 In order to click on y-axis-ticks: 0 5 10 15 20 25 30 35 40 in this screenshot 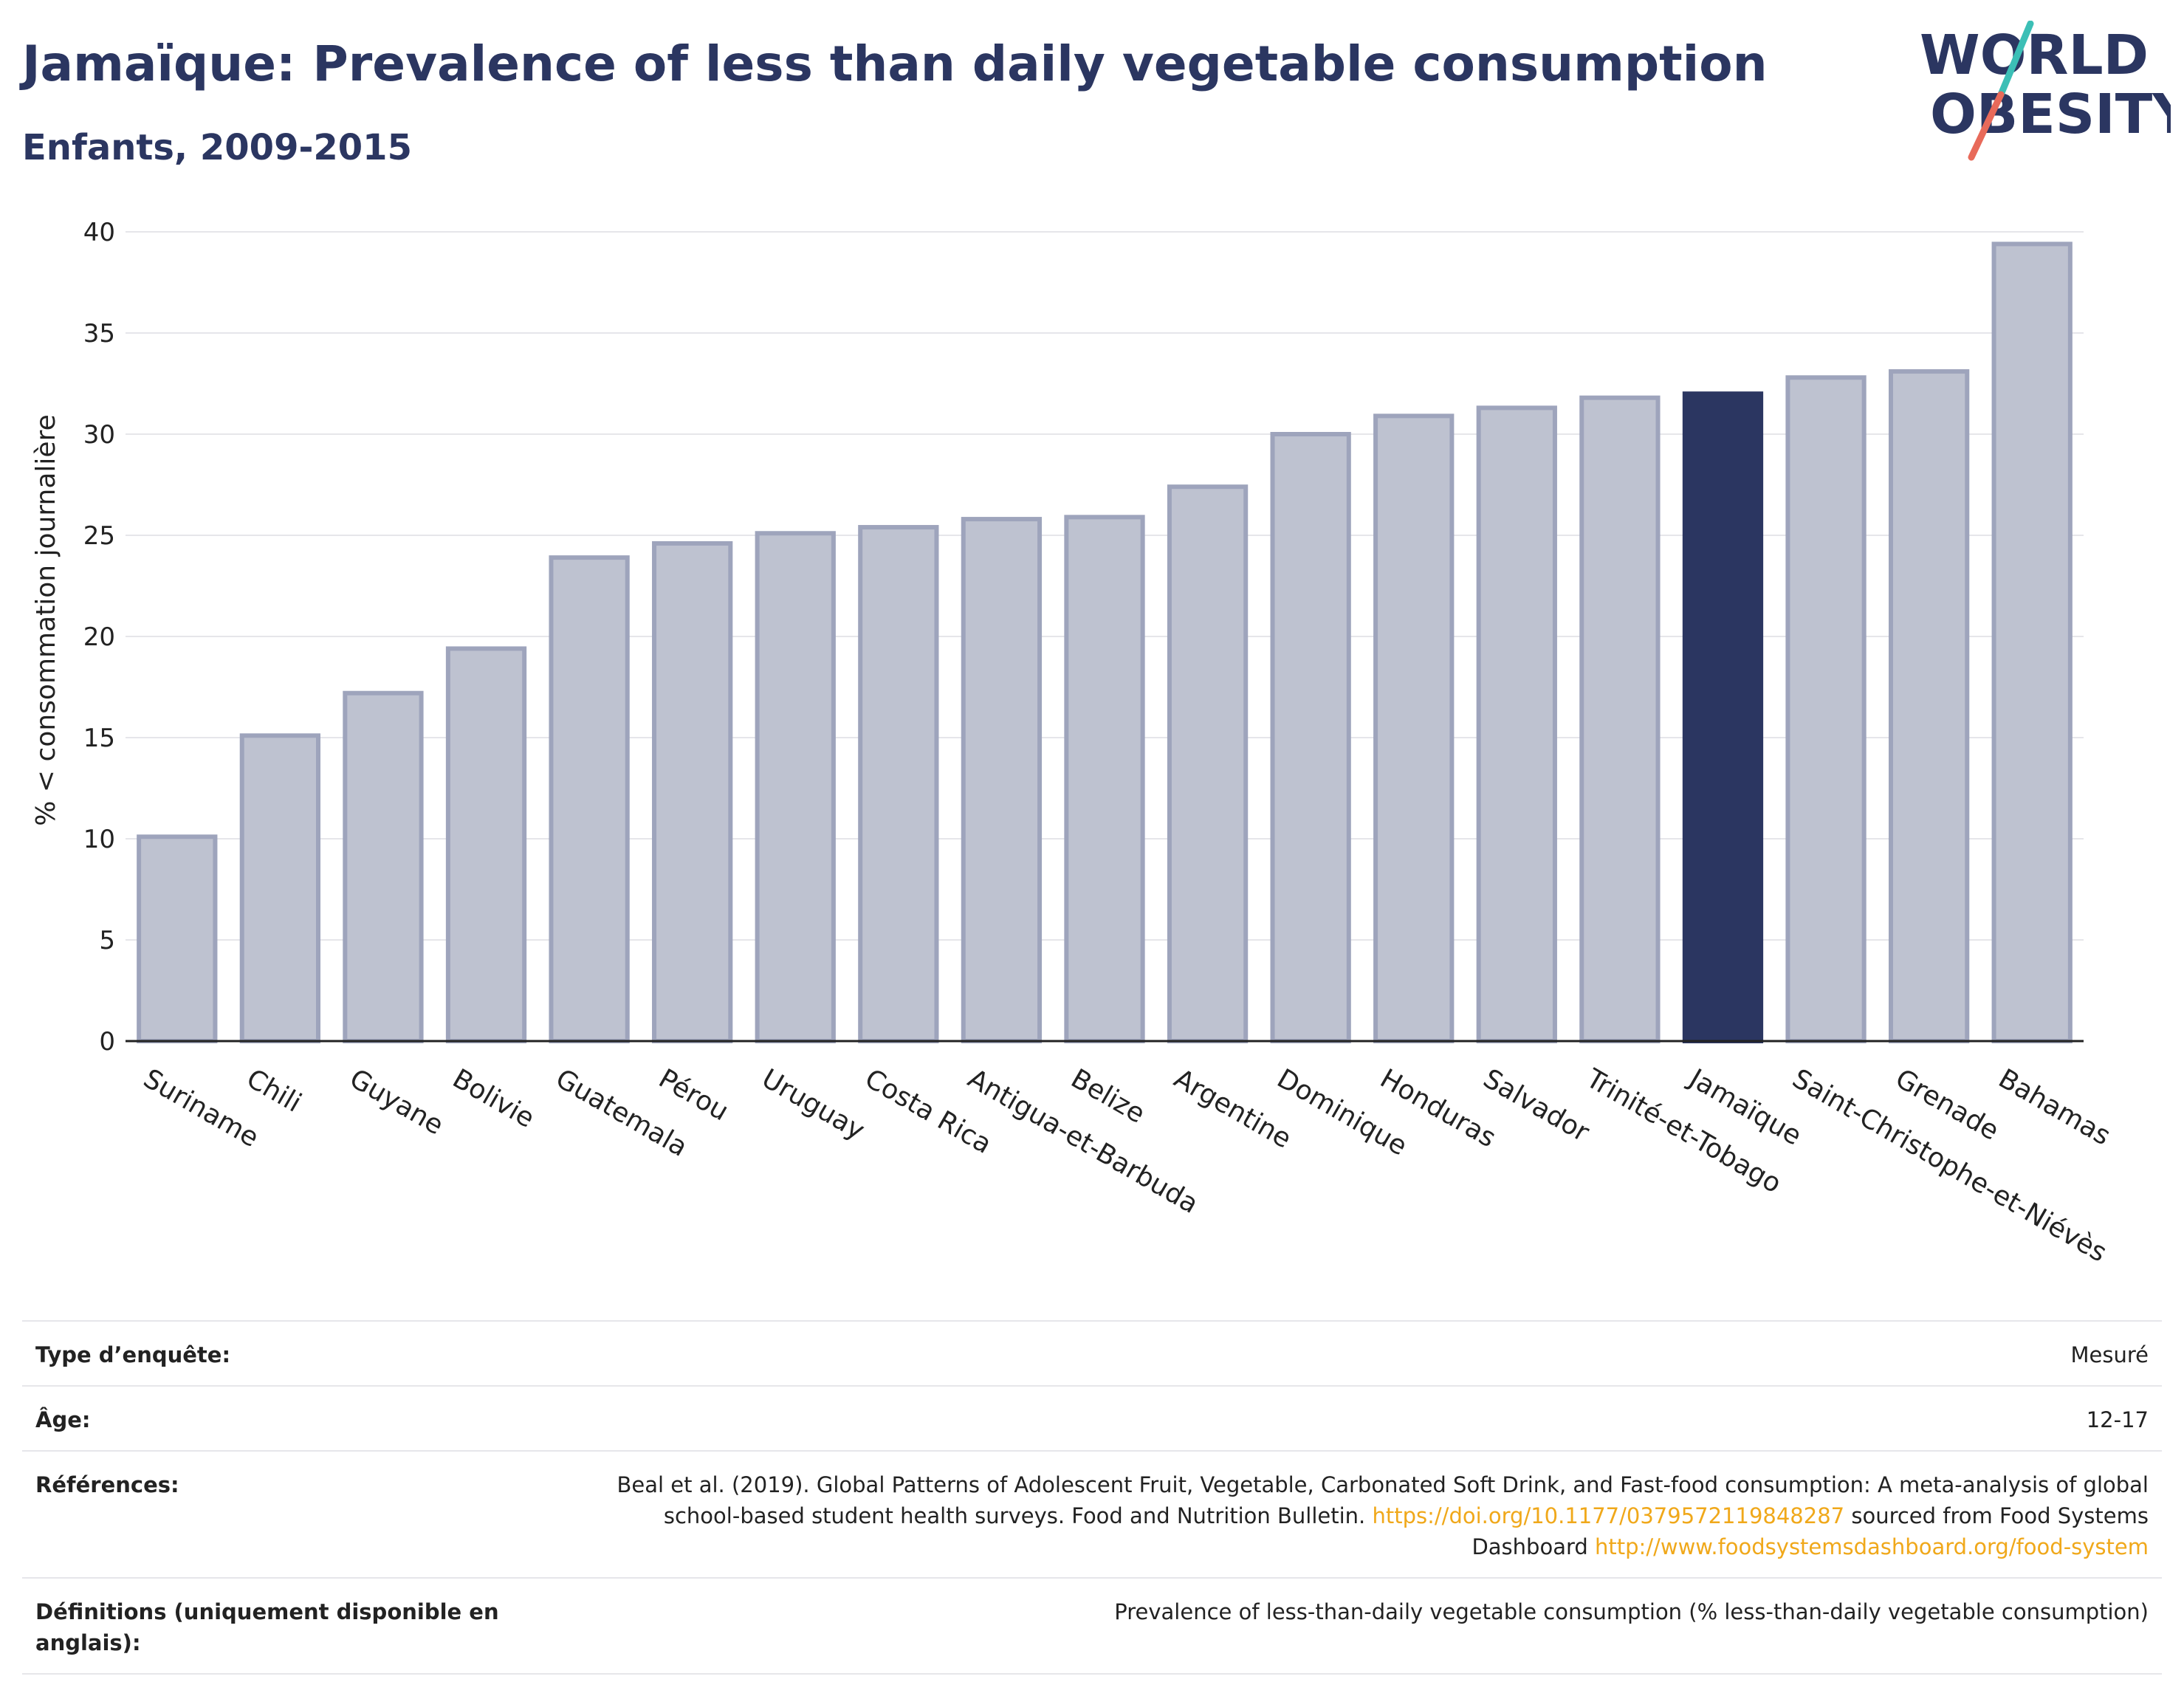, I will do `click(99, 637)`.